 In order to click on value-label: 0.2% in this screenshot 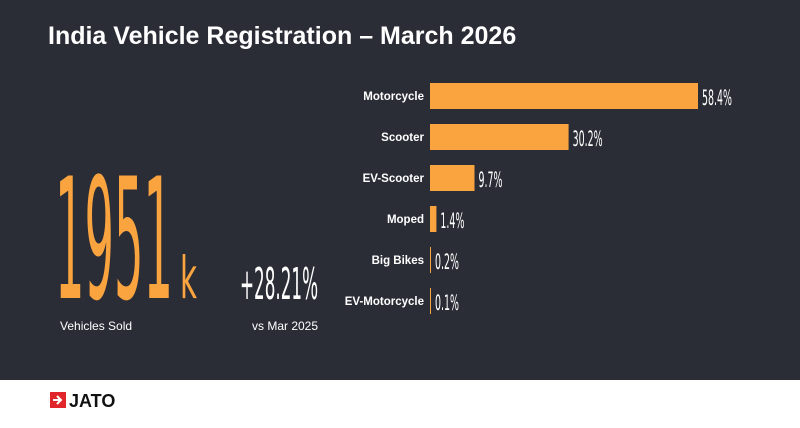, I will do `click(447, 262)`.